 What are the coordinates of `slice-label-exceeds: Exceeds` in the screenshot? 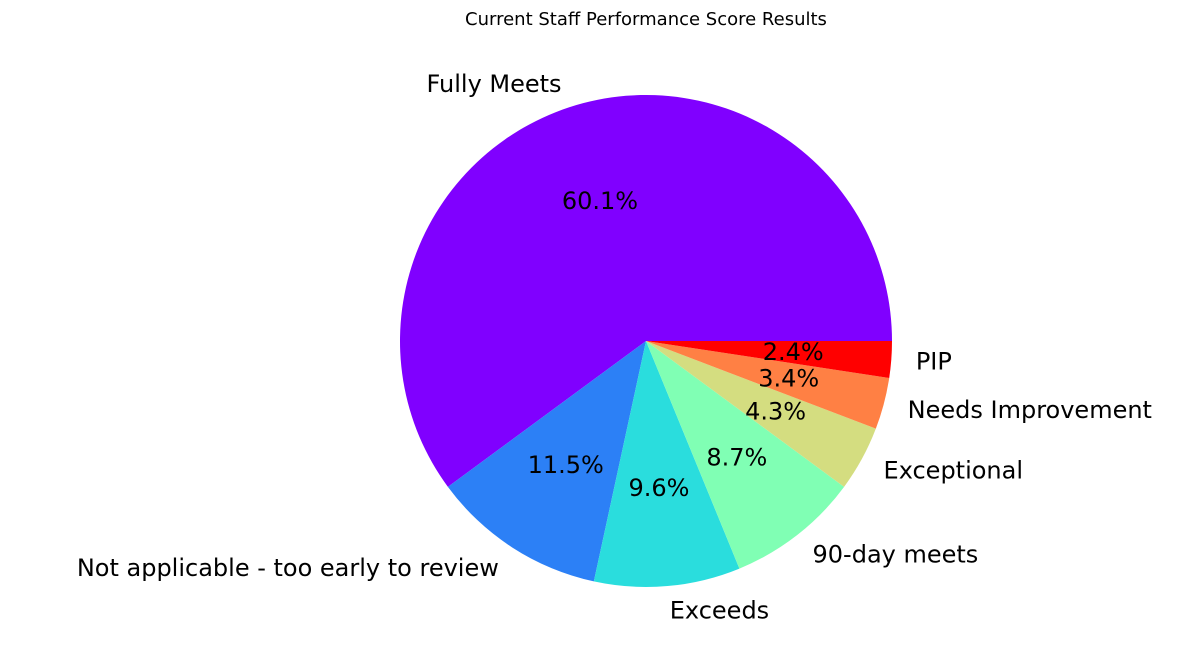 It's located at (719, 611).